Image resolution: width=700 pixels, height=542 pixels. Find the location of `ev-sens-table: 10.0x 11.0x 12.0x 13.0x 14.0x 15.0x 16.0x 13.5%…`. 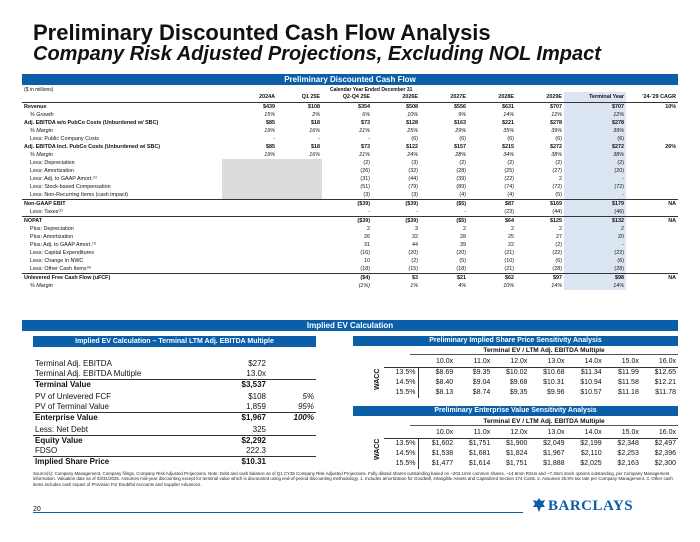

ev-sens-table: 10.0x 11.0x 12.0x 13.0x 14.0x 15.0x 16.0x 13.5%… is located at coordinates (531, 448).